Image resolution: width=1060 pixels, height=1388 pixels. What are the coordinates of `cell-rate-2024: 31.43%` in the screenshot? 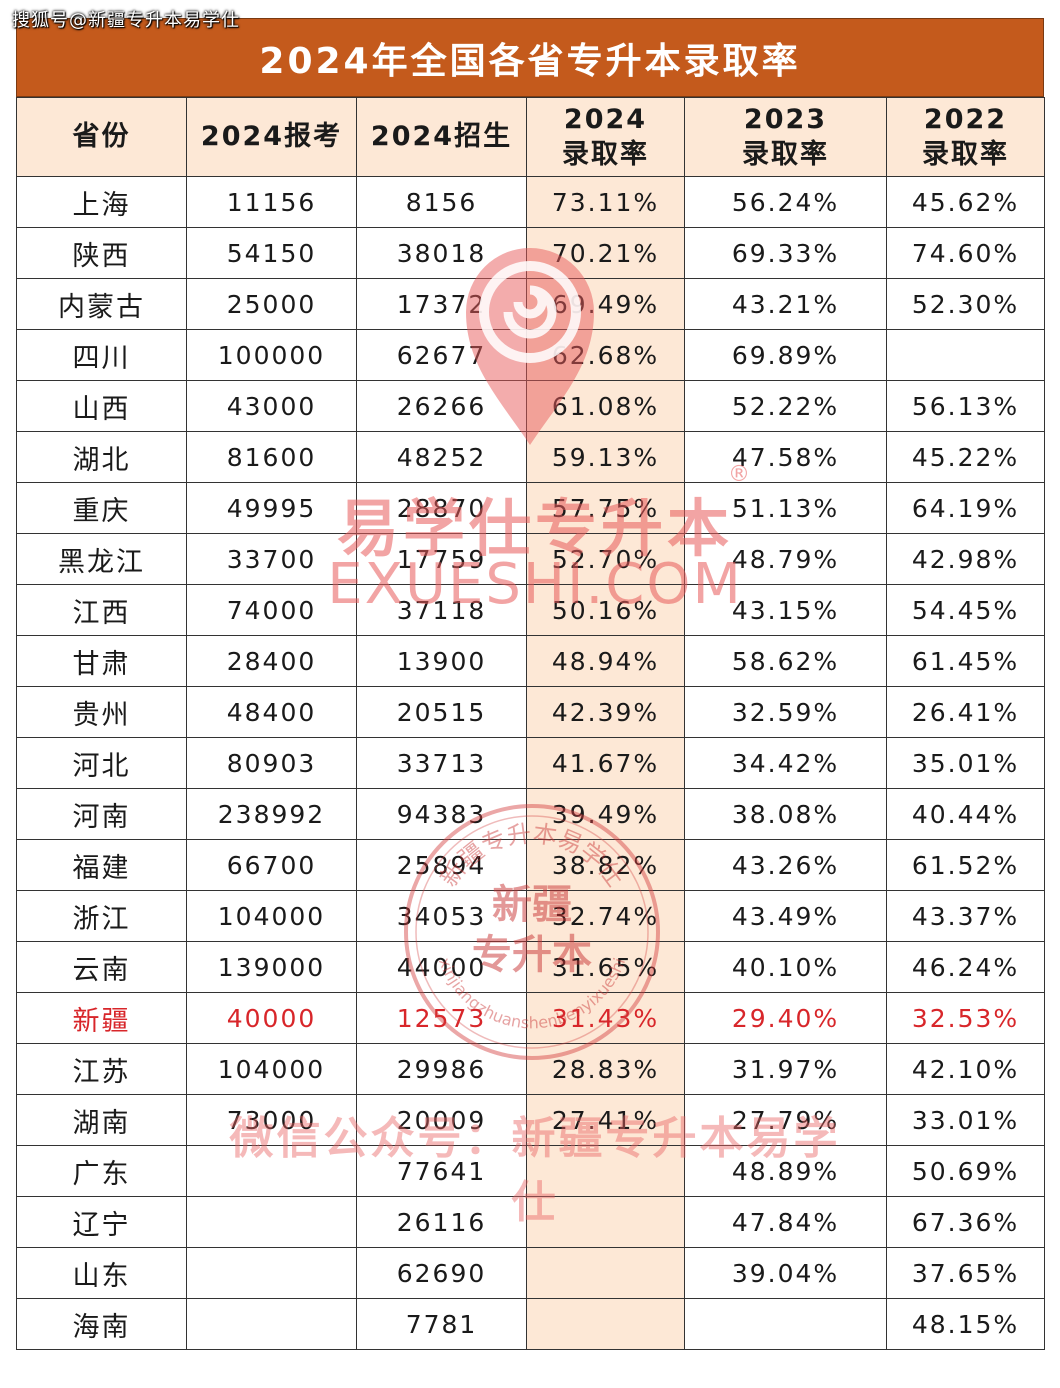 It's located at (605, 1018).